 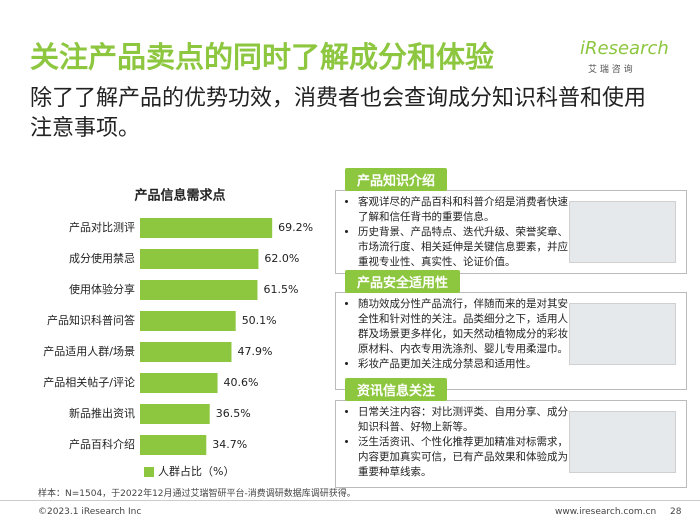 What do you see at coordinates (241, 382) in the screenshot?
I see `value-label: 40.6%` at bounding box center [241, 382].